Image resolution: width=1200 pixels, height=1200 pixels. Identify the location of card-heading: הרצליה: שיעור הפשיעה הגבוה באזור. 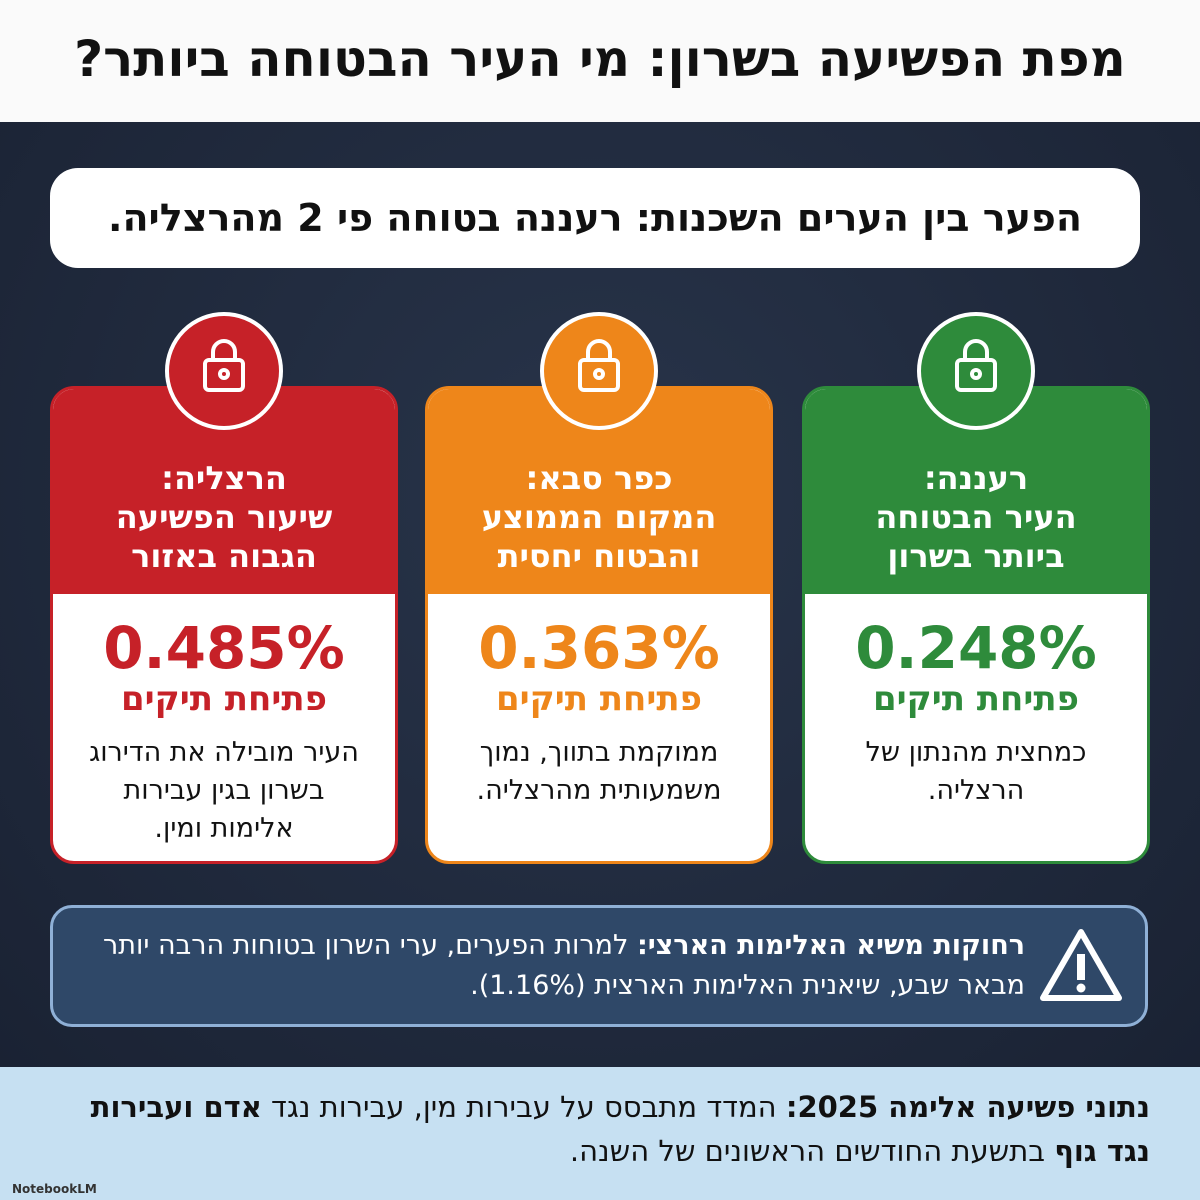
(224, 517).